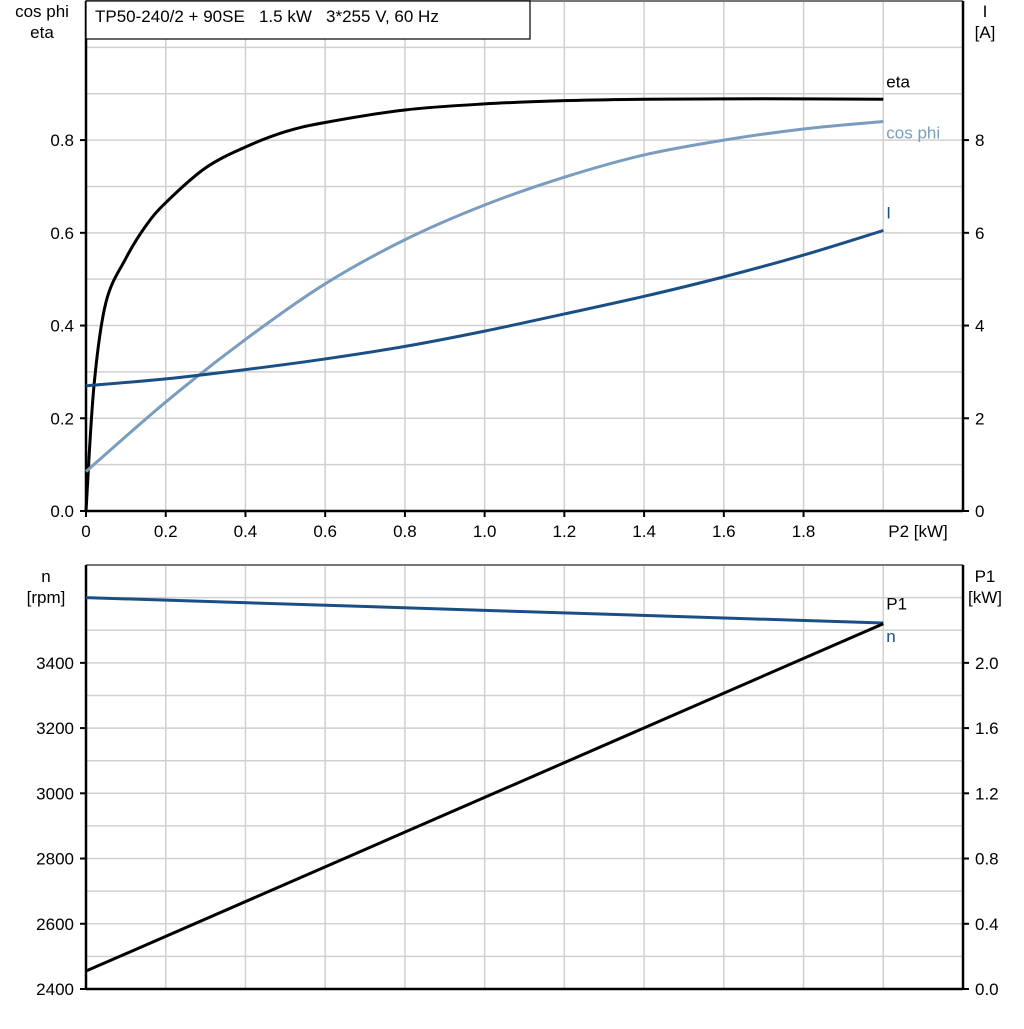  Describe the element at coordinates (55, 663) in the screenshot. I see `y-tick-label-left: 3400` at that location.